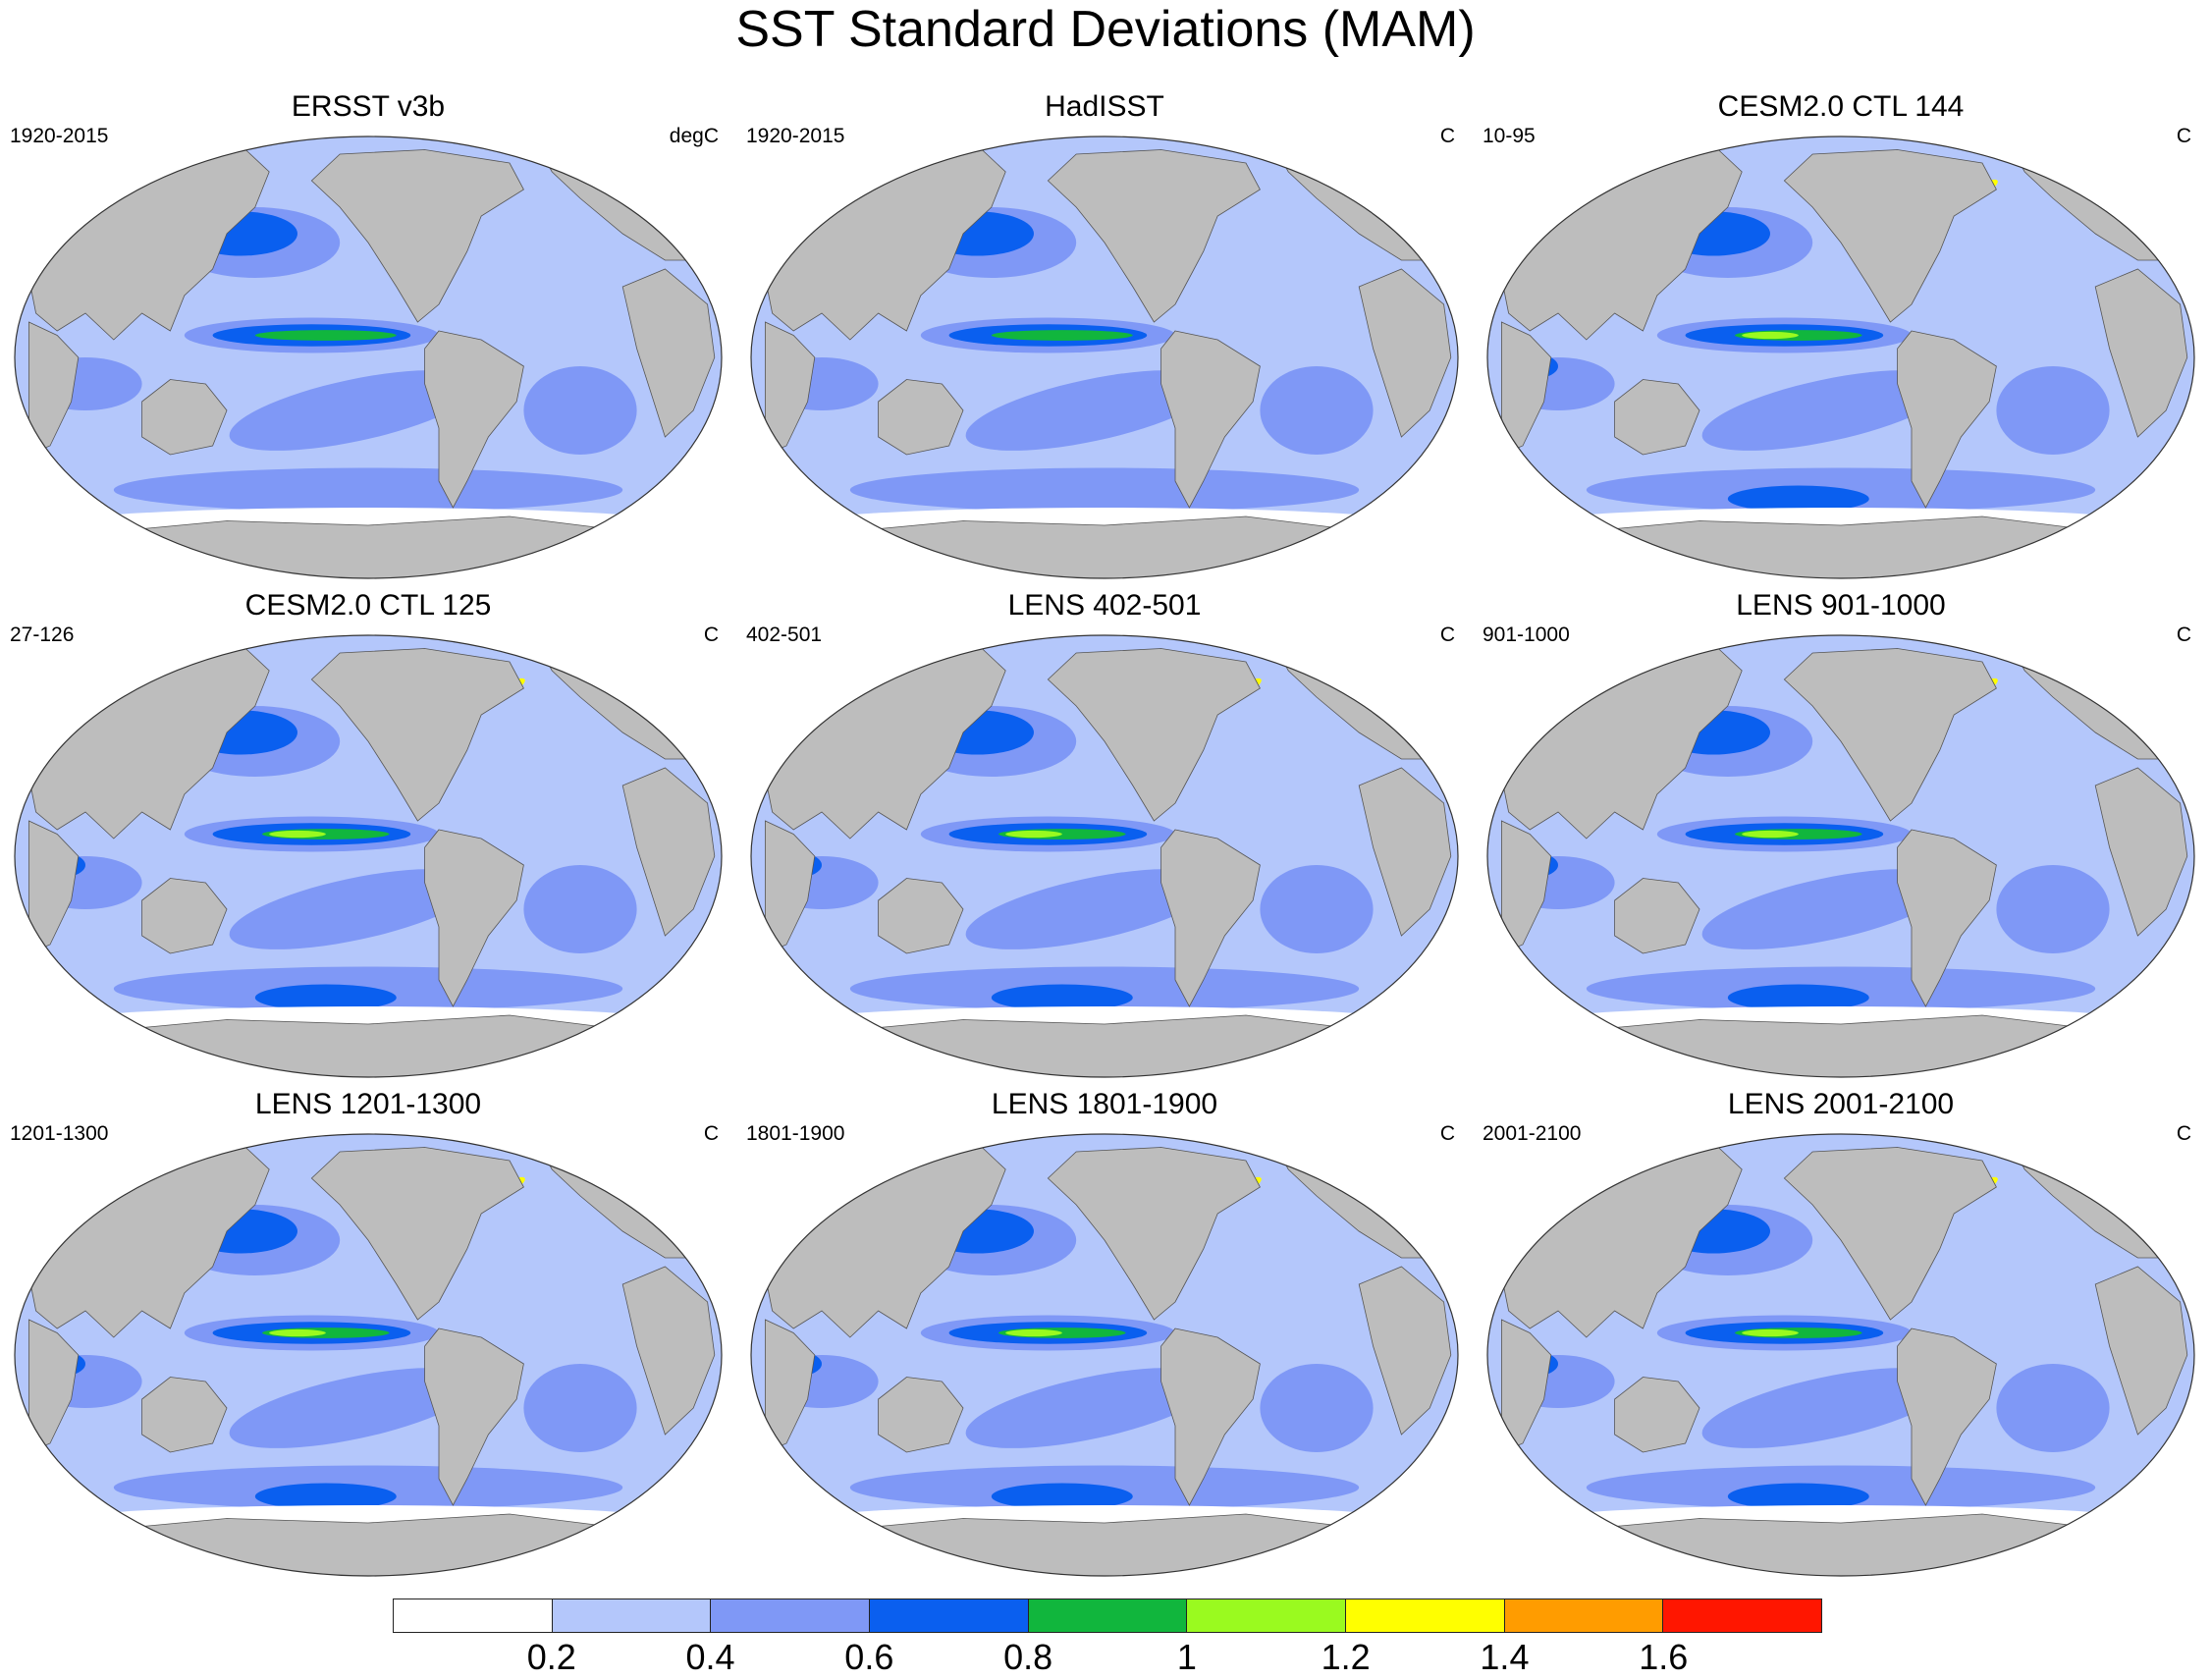 The height and width of the screenshot is (1680, 2211). Describe the element at coordinates (1028, 1657) in the screenshot. I see `colorbar-tick-label: 0.8` at that location.